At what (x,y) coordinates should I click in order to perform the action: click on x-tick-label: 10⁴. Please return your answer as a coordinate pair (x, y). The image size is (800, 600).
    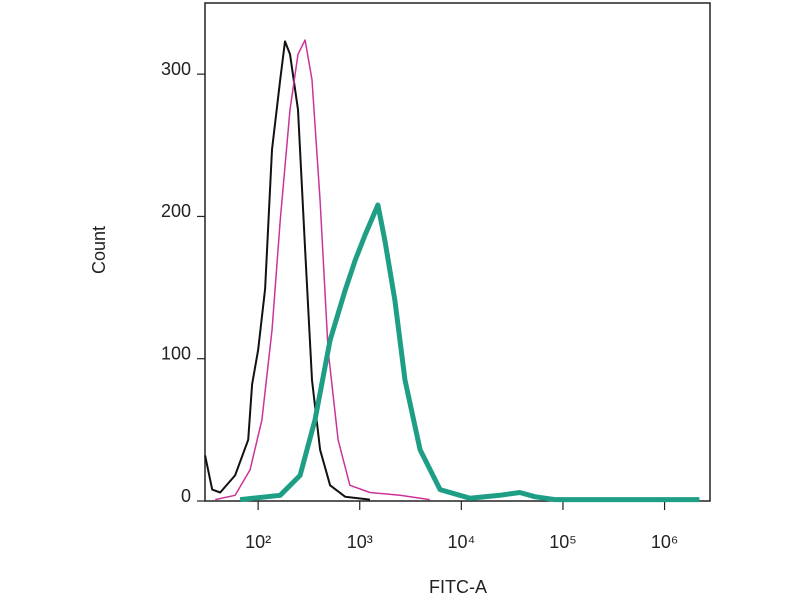
    Looking at the image, I should click on (461, 542).